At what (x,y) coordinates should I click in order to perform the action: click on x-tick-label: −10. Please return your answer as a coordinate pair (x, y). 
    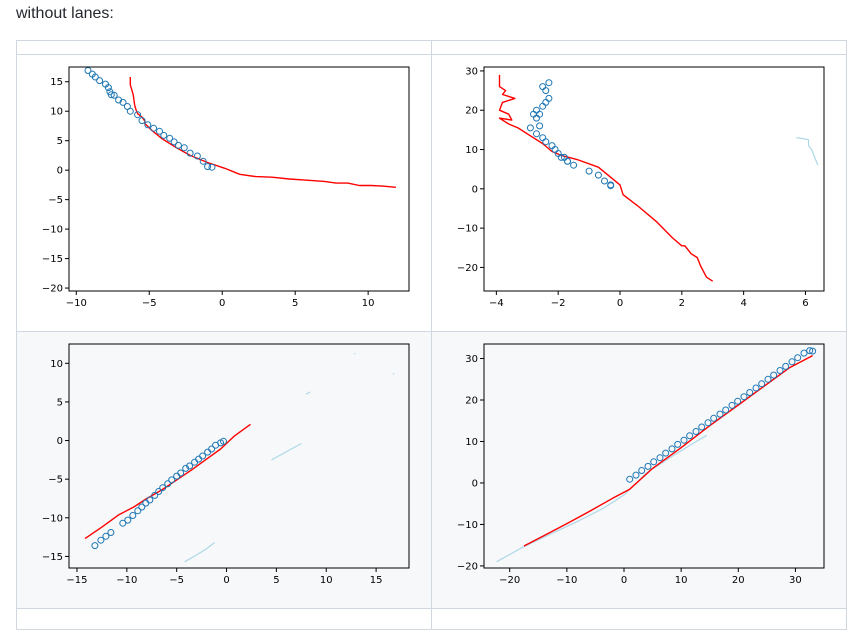
    Looking at the image, I should click on (566, 580).